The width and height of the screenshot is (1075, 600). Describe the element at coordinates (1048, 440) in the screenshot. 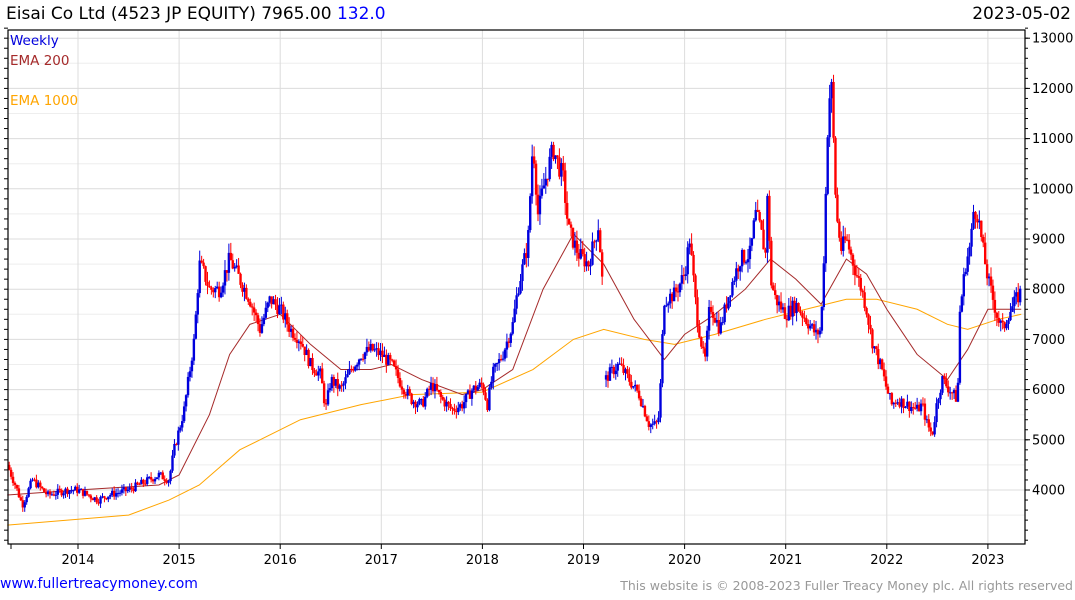

I see `y-tick-label: 5000` at that location.